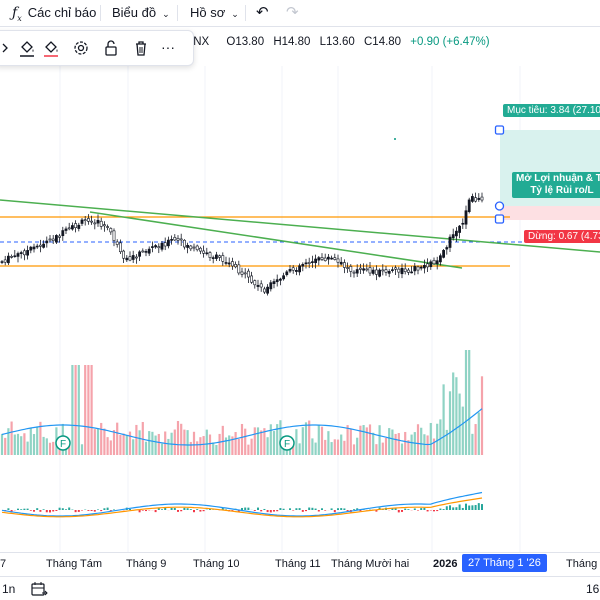 The image size is (600, 600). I want to click on trendline-lower, so click(276, 240).